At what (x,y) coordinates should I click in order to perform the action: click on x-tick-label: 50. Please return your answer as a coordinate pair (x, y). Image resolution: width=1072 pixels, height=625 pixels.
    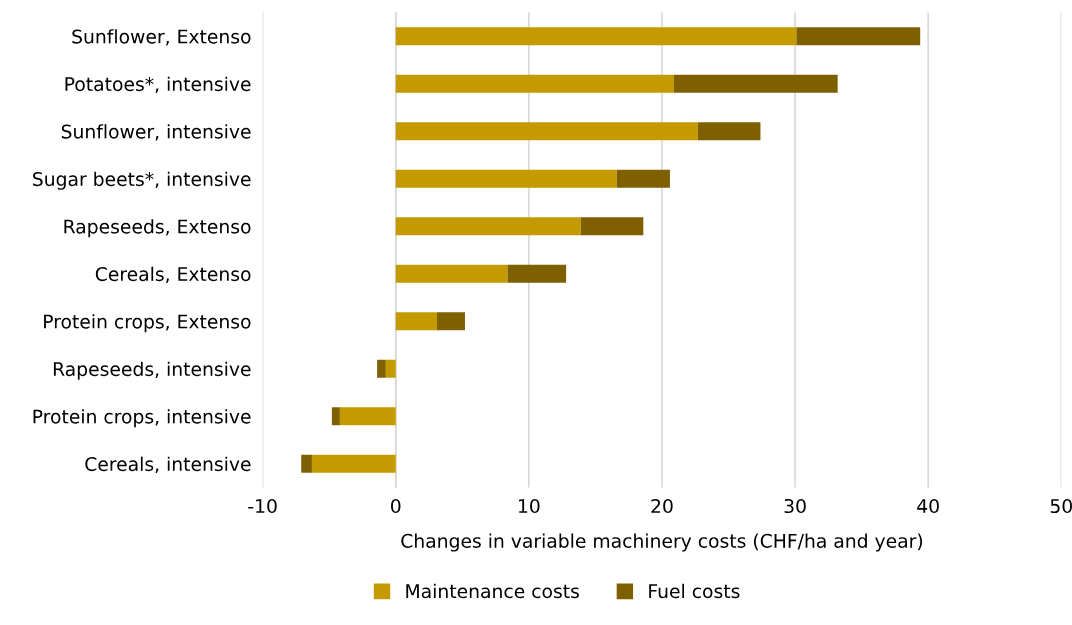
    Looking at the image, I should click on (1061, 506).